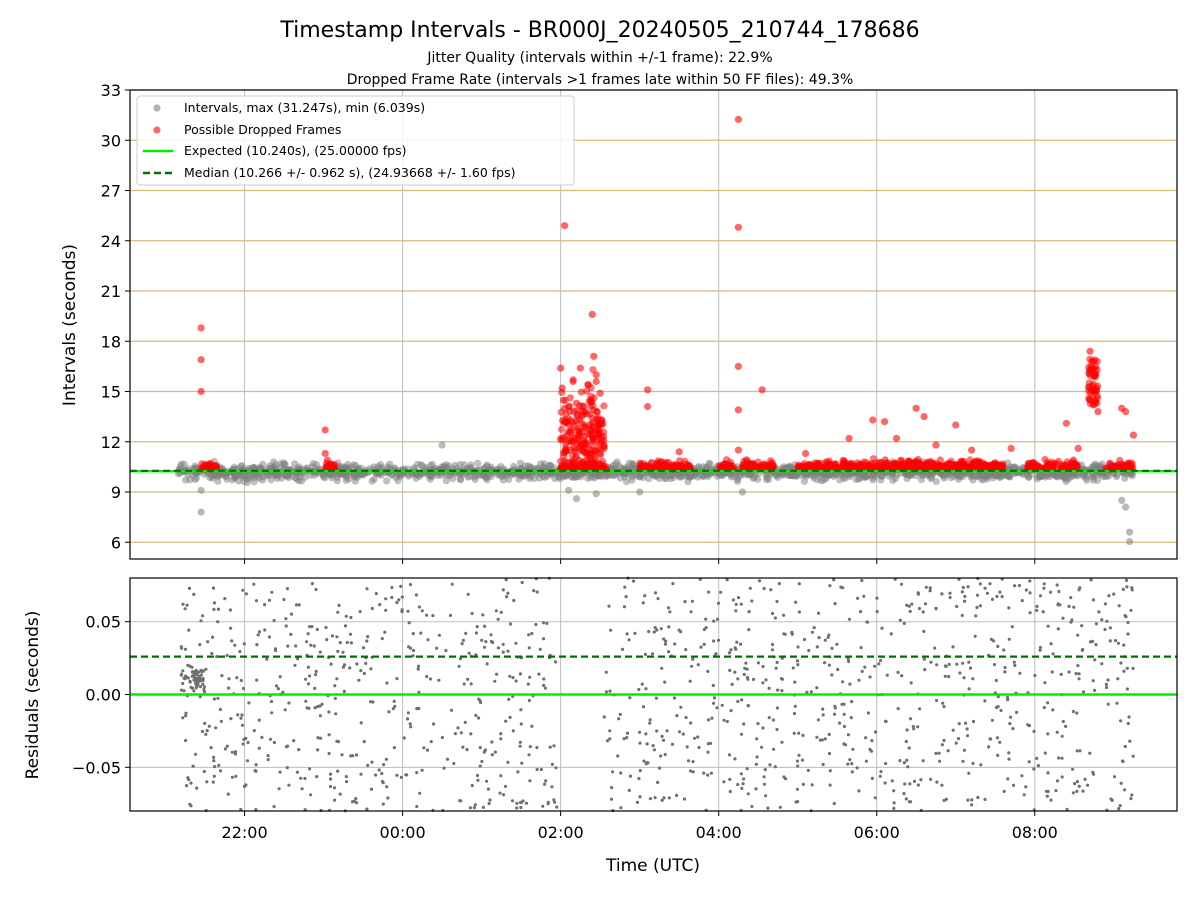  I want to click on legend-intervals-label: Intervals, max (31.247s), min (6.039s), so click(304, 107).